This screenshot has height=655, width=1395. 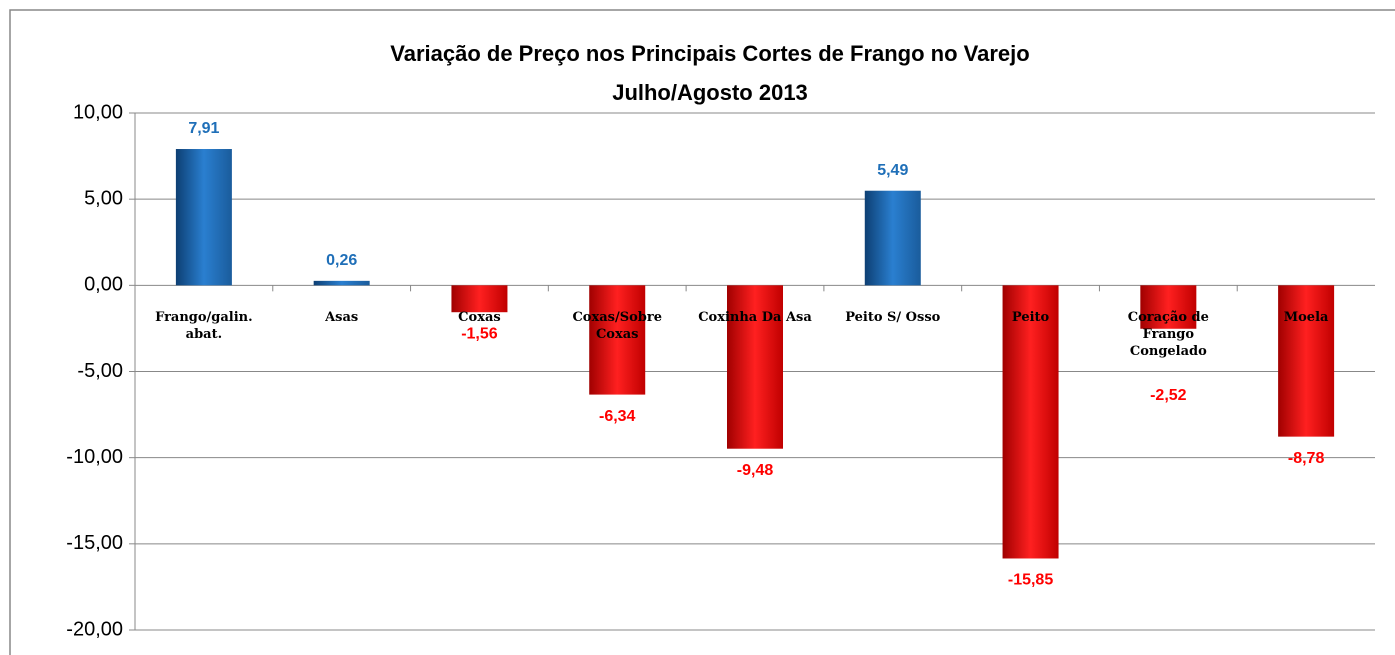 What do you see at coordinates (893, 318) in the screenshot?
I see `x-tick-label: Peito S/ Osso` at bounding box center [893, 318].